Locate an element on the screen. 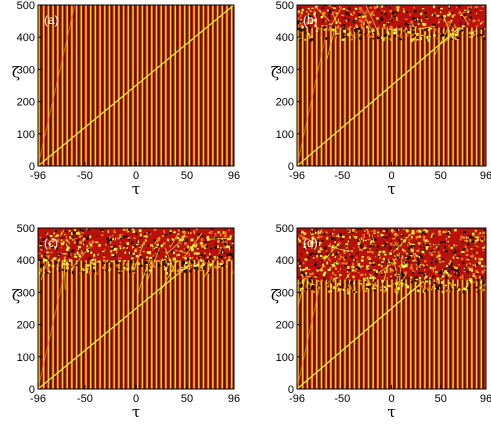  x-tick-label: 50 is located at coordinates (441, 399).